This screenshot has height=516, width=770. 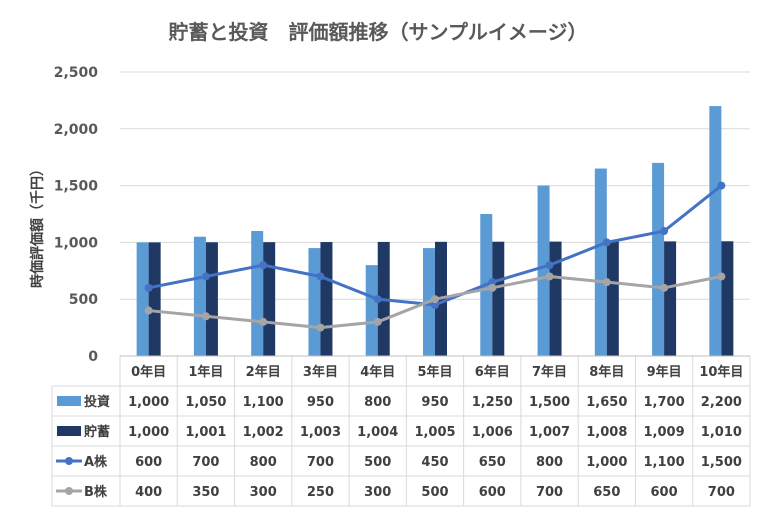 I want to click on legend-key-投資, so click(x=69, y=401).